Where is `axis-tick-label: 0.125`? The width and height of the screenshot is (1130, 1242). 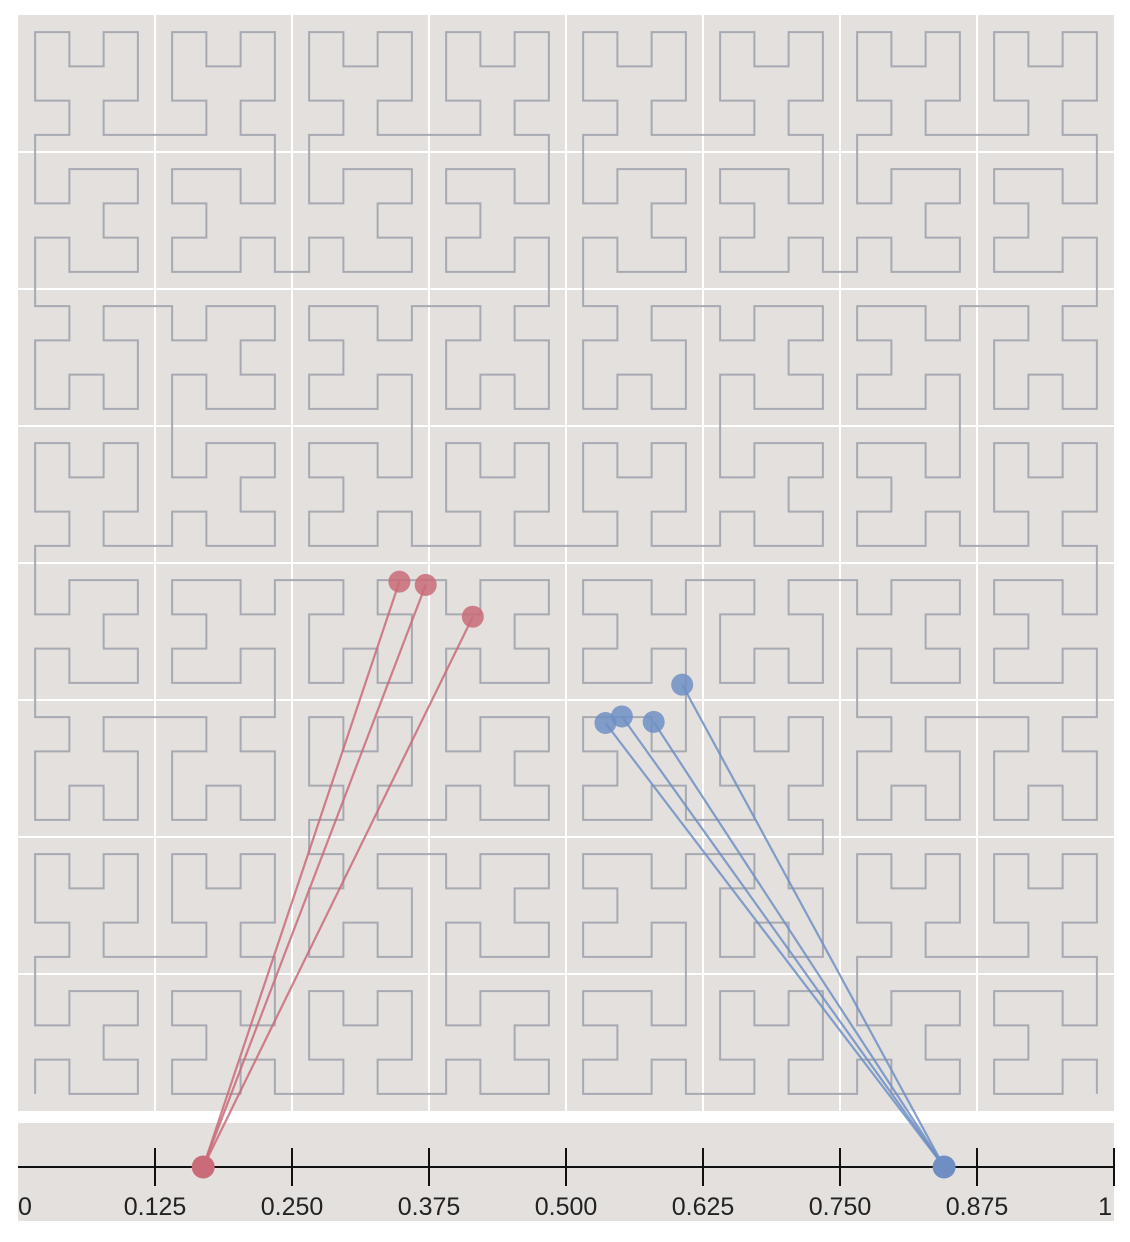
axis-tick-label: 0.125 is located at coordinates (155, 1207).